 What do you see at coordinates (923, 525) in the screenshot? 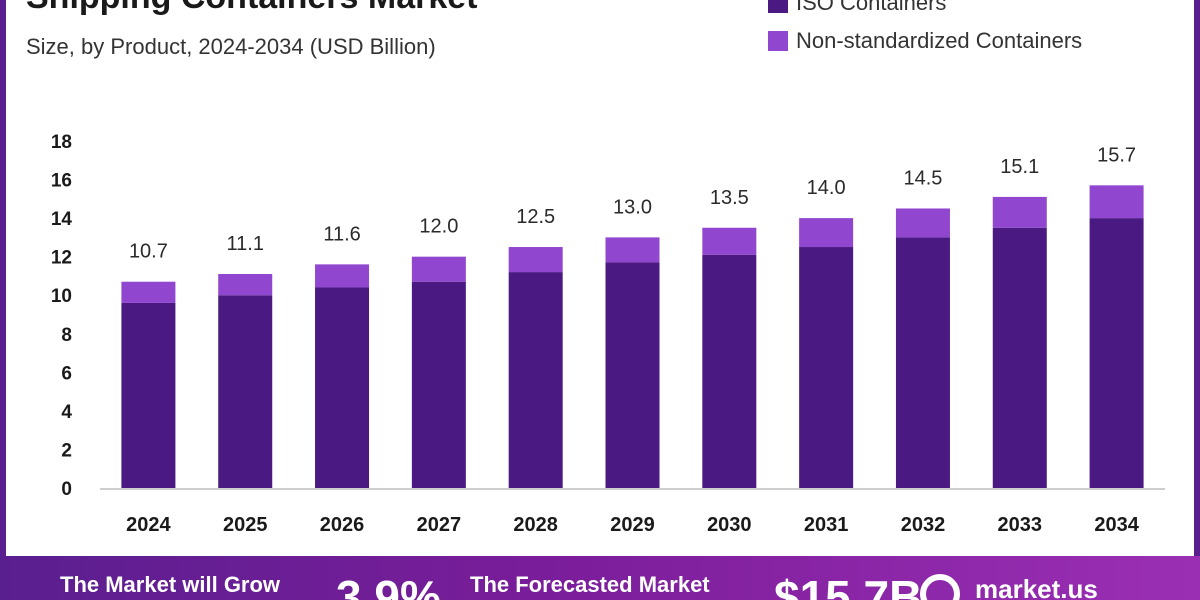
I see `x-tick-label: 2032` at bounding box center [923, 525].